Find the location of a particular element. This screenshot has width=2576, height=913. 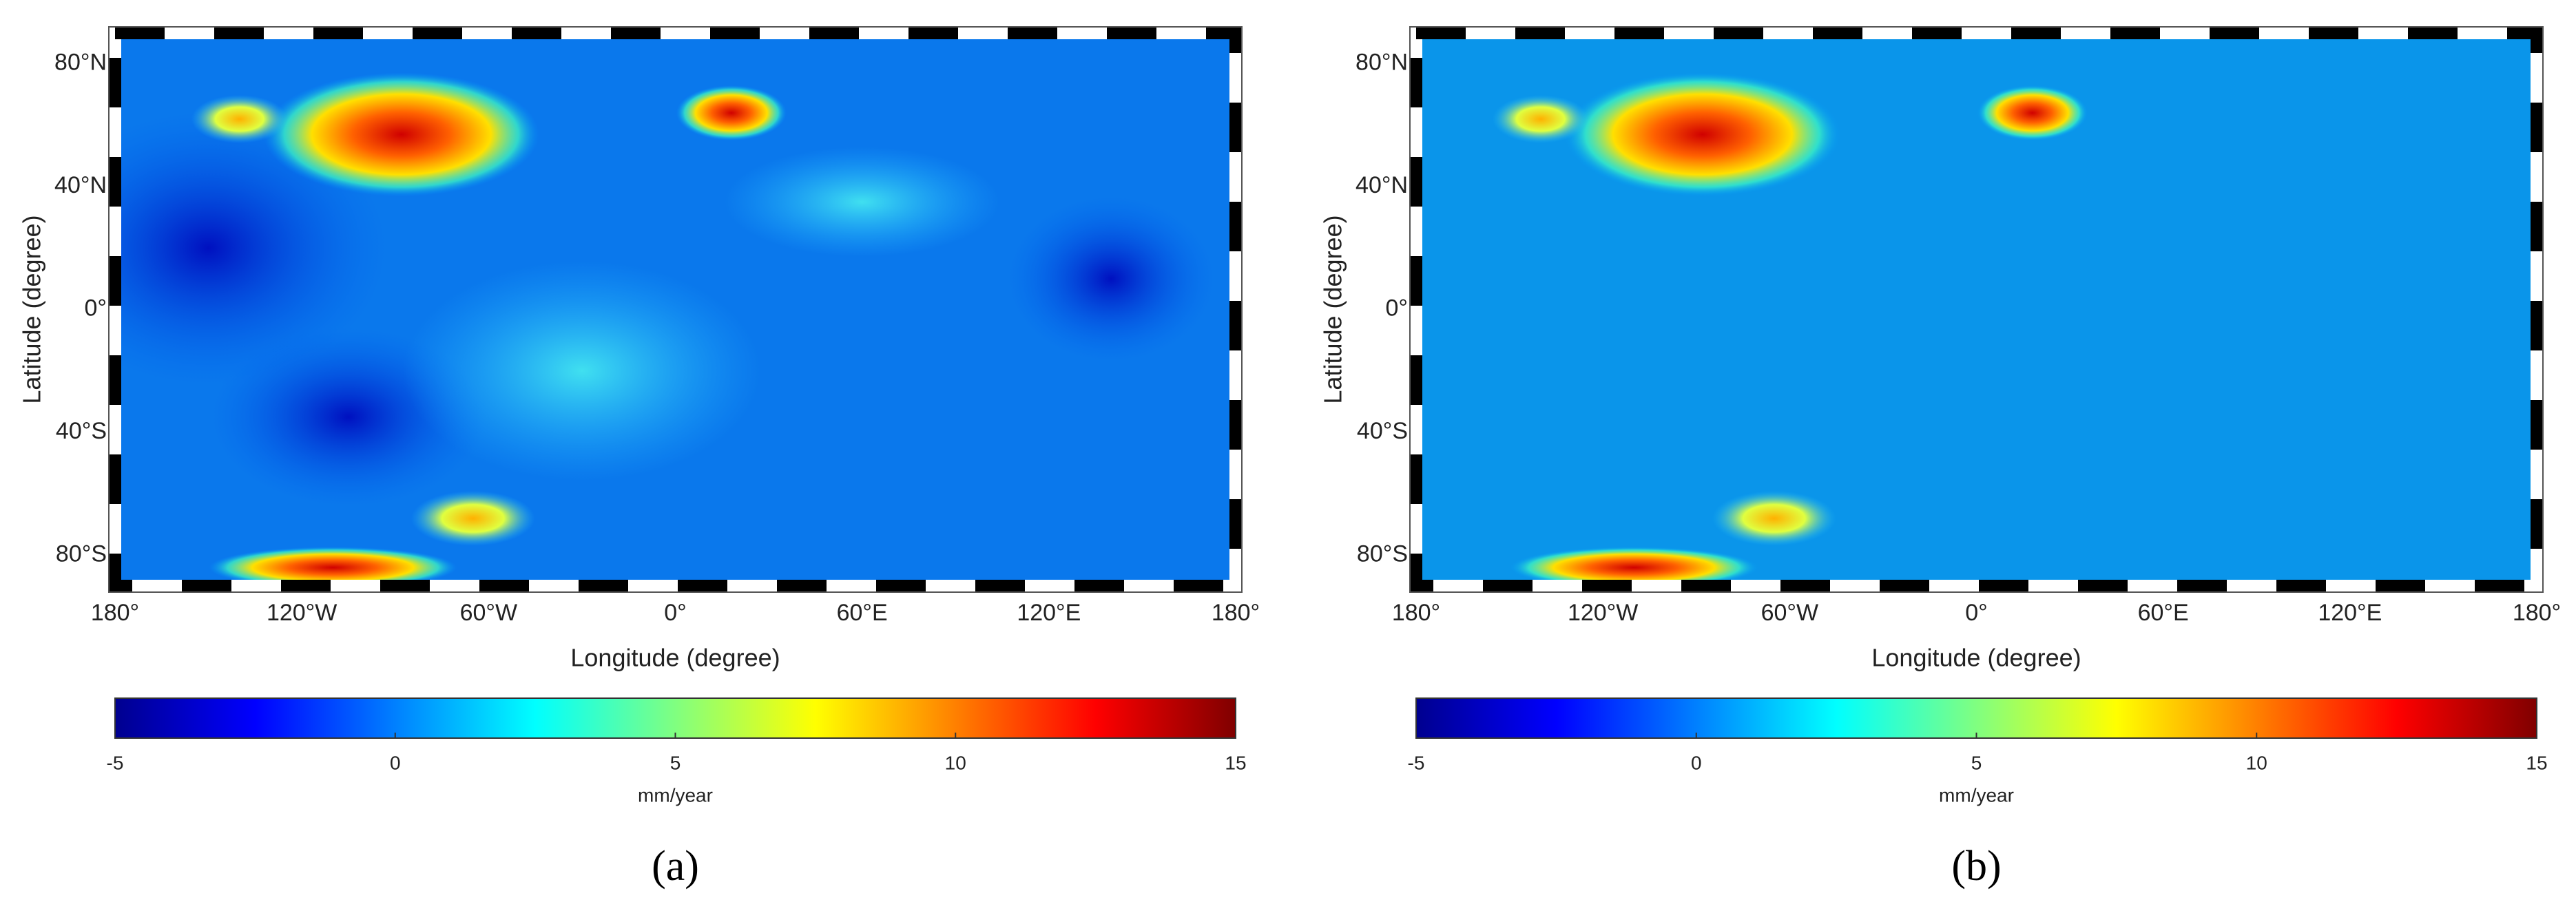

panel-label: (a) is located at coordinates (675, 866).